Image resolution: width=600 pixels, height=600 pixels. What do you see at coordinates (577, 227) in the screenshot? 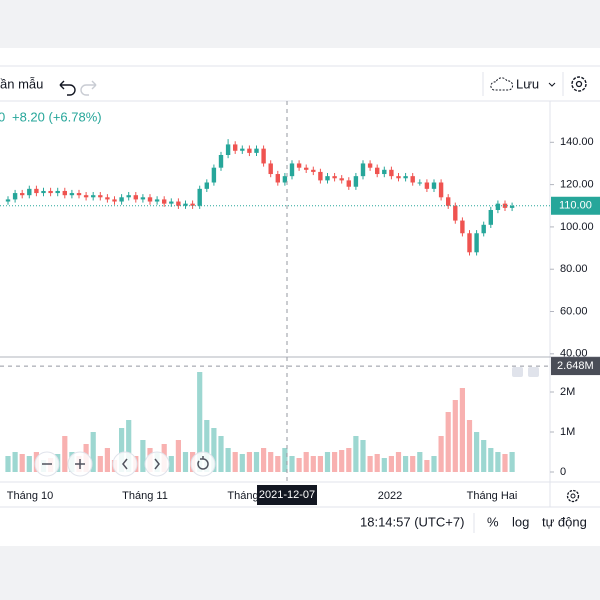
I see `y-tick-label: 100.00` at bounding box center [577, 227].